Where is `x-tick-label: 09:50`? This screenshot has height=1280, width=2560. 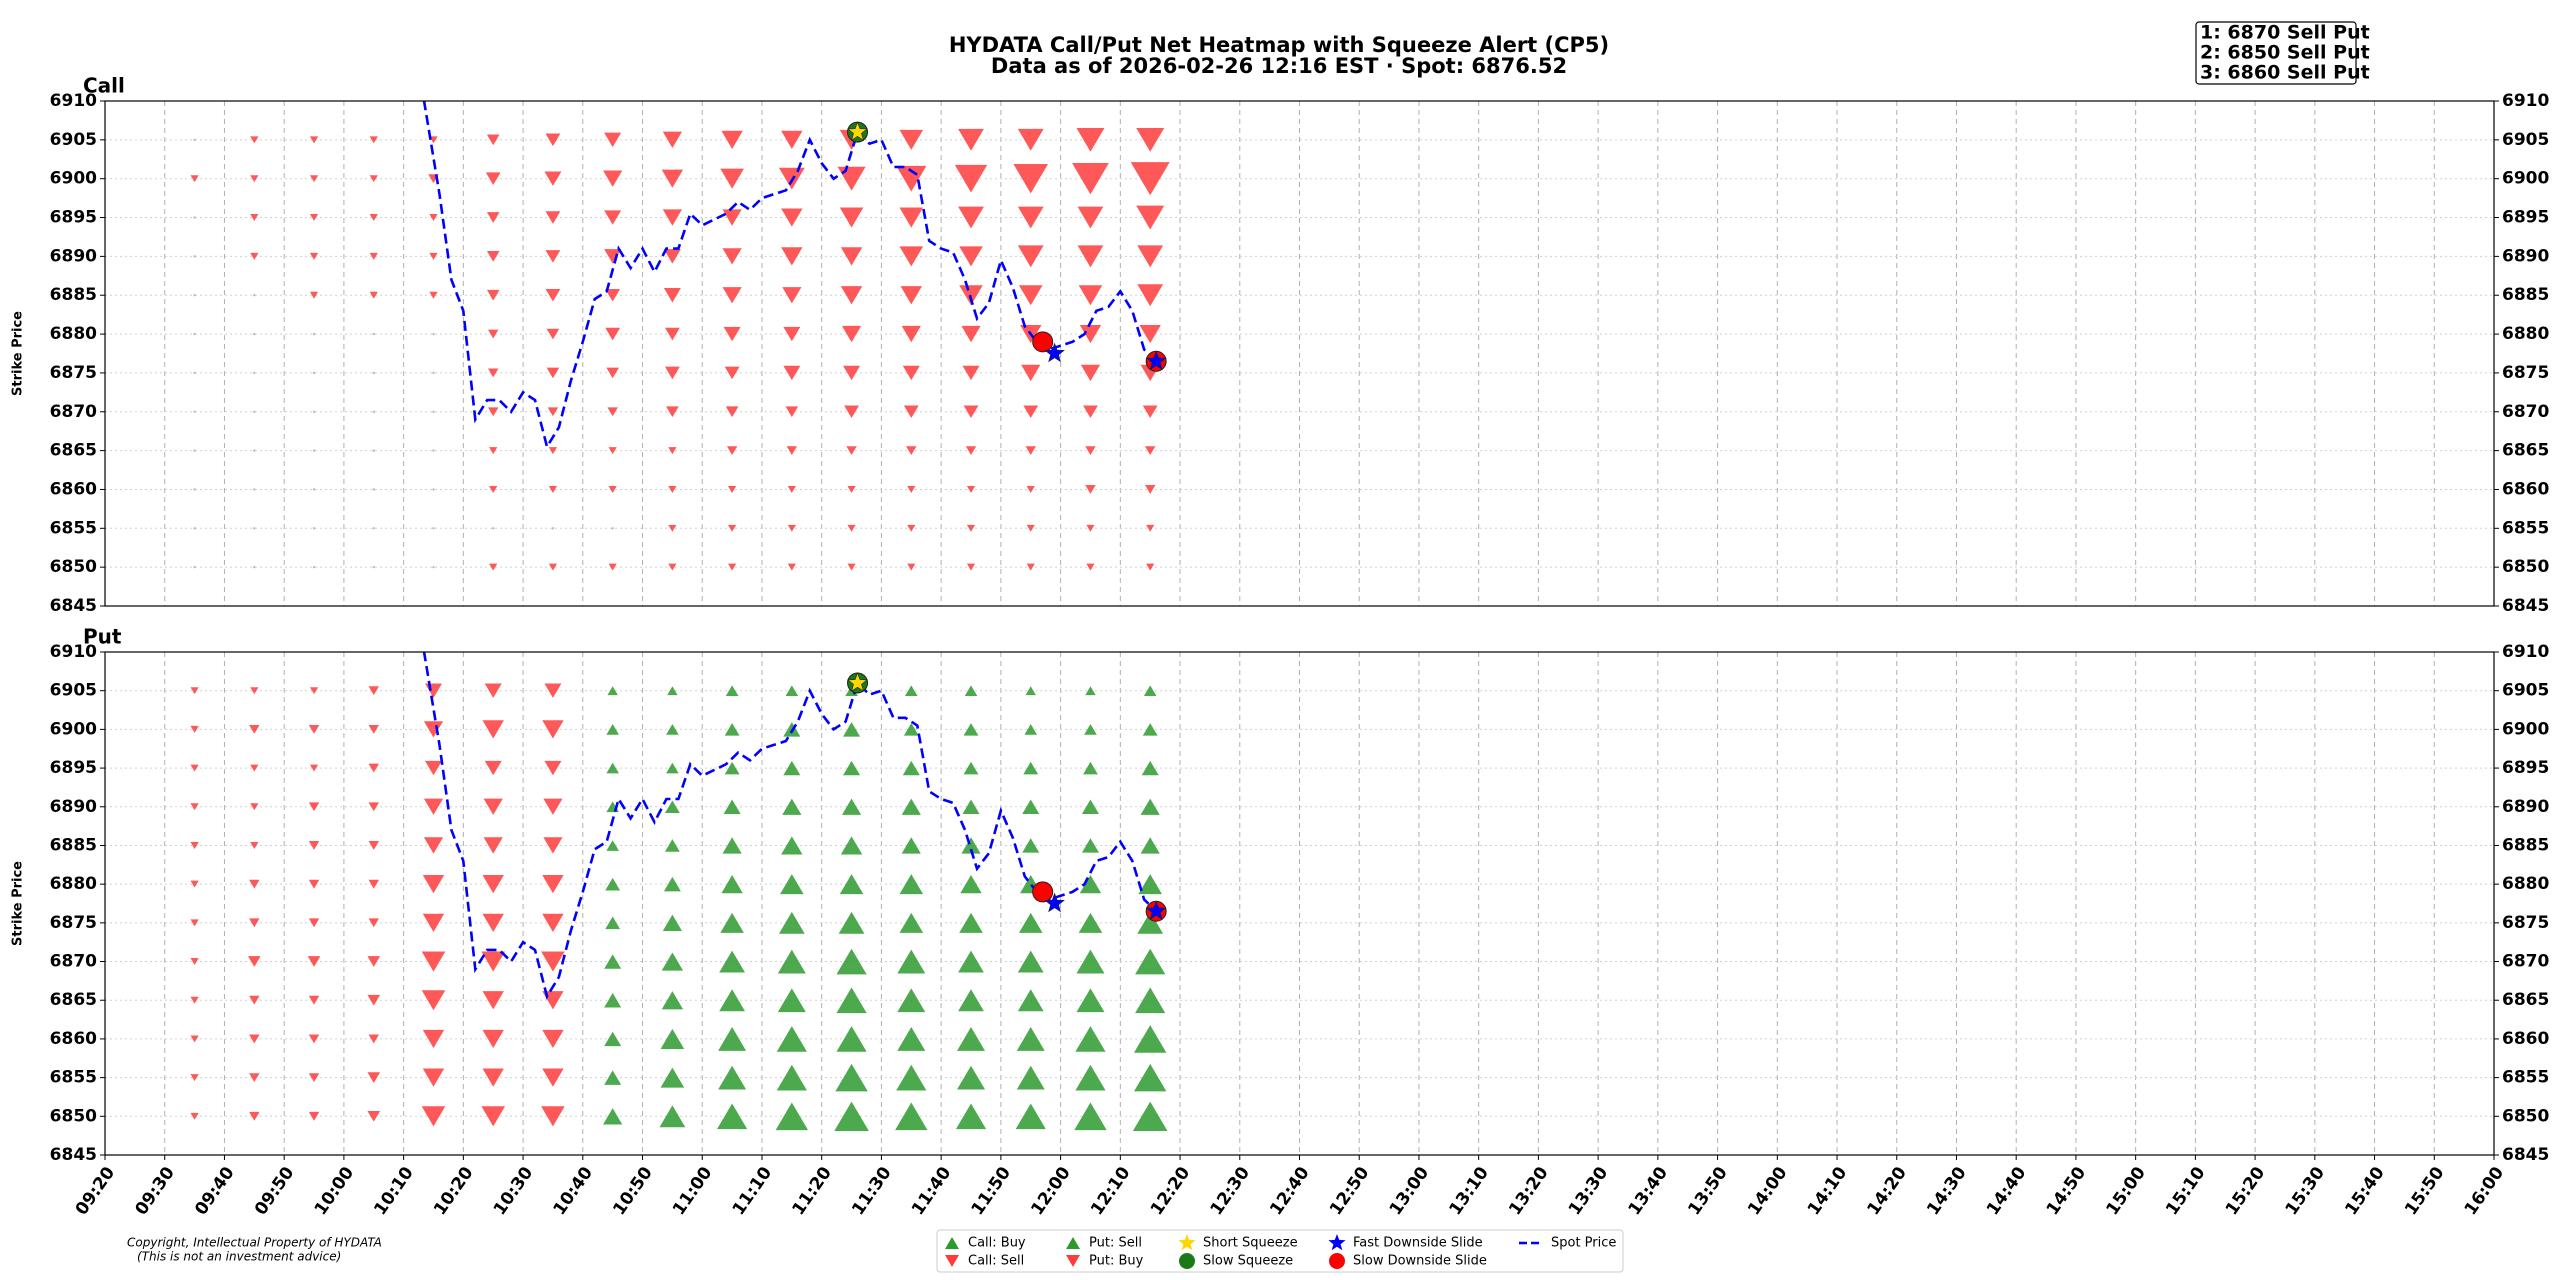 x-tick-label: 09:50 is located at coordinates (275, 1191).